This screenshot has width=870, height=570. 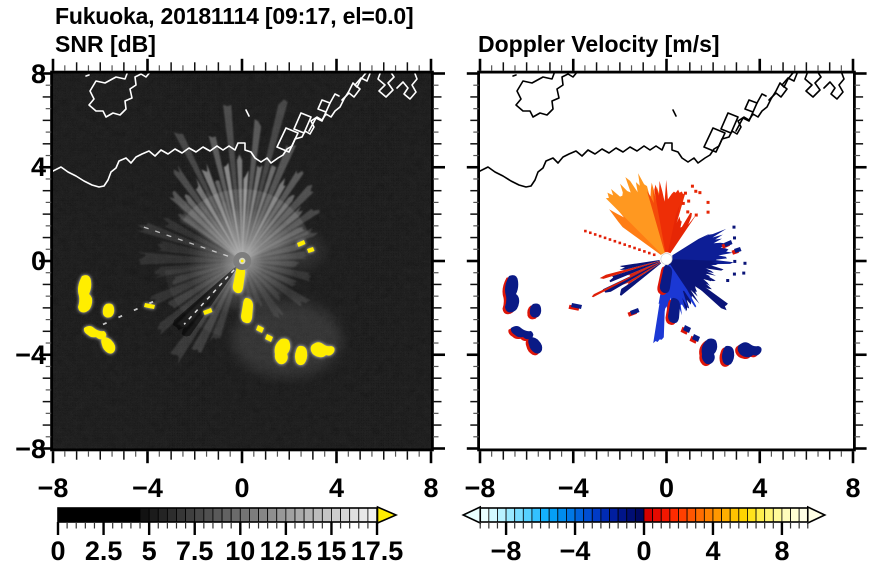 I want to click on doppler-radar-center, so click(x=666, y=259).